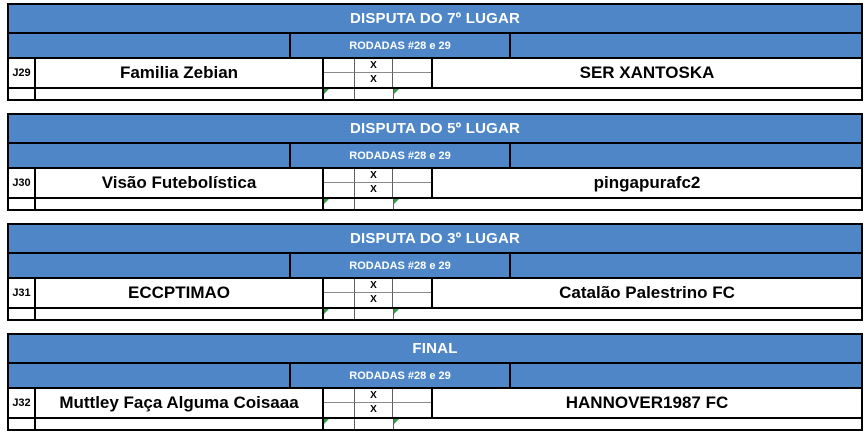  I want to click on block-title-bar: FINAL, so click(435, 349).